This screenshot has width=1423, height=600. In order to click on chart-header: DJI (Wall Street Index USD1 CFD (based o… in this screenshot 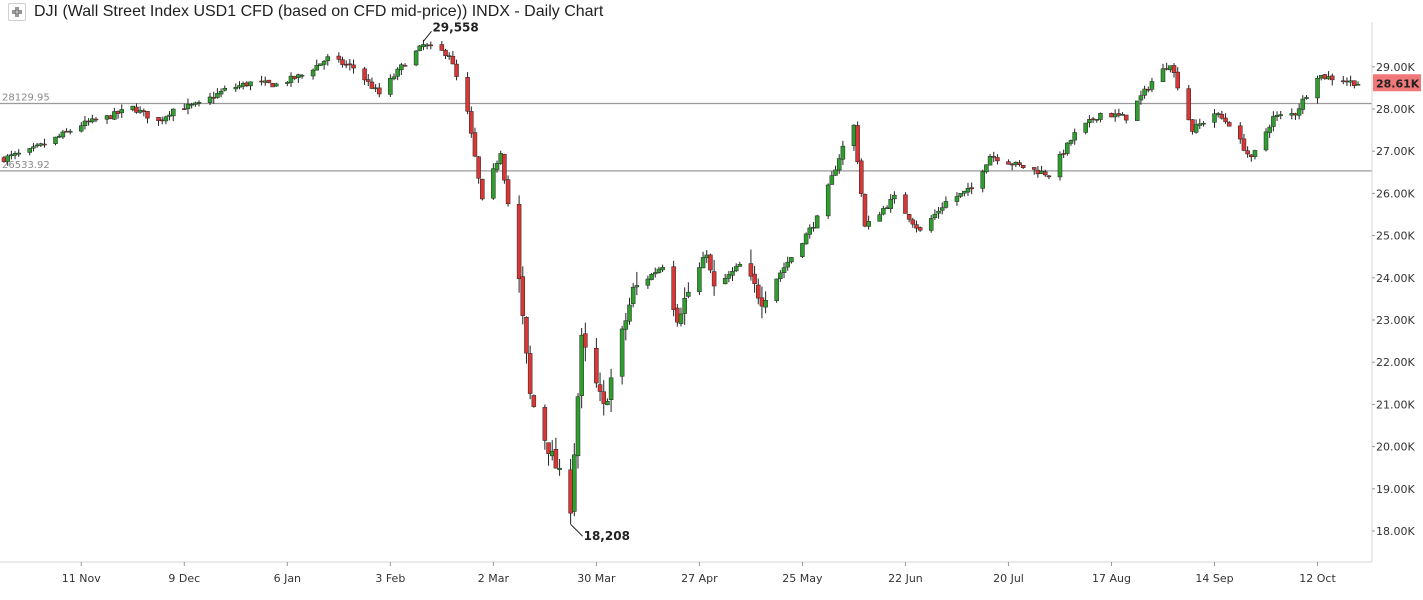, I will do `click(711, 12)`.